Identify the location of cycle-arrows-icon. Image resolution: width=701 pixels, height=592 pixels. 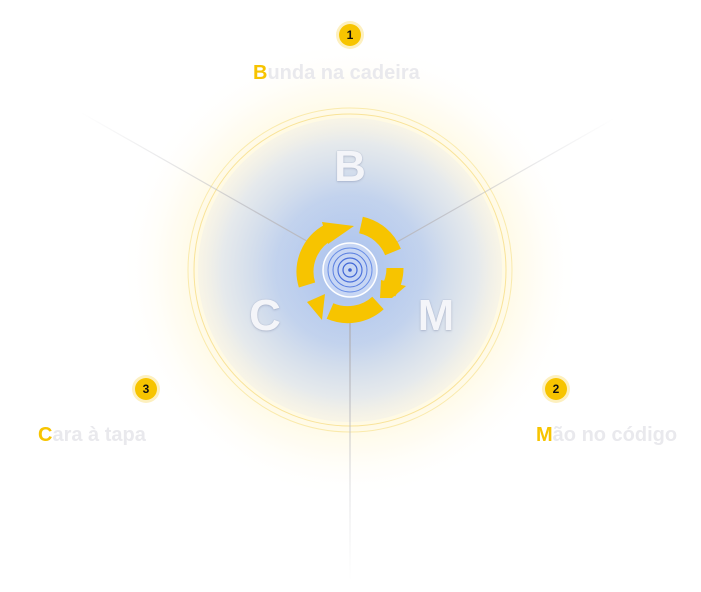
(351, 270).